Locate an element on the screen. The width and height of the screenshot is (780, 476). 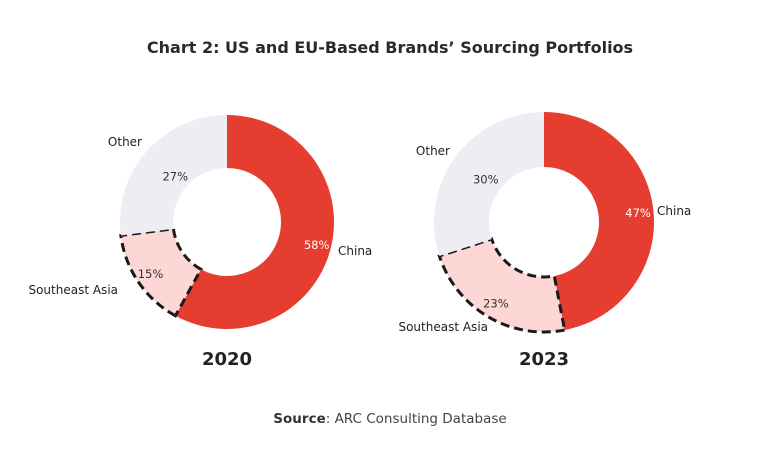
value-label: 30% is located at coordinates (486, 180).